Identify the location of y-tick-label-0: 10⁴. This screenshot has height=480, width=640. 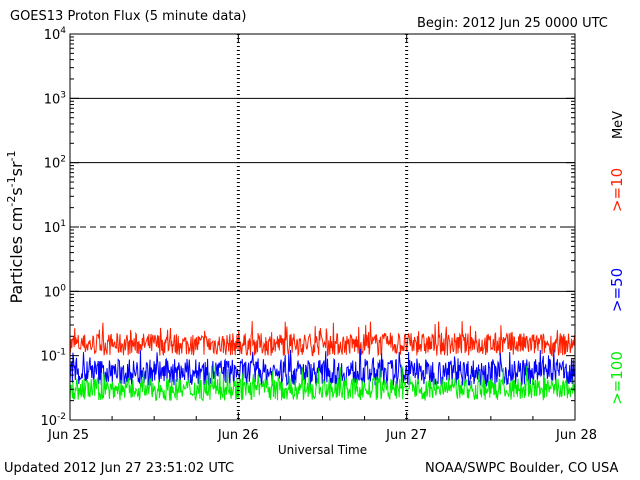
(55, 34).